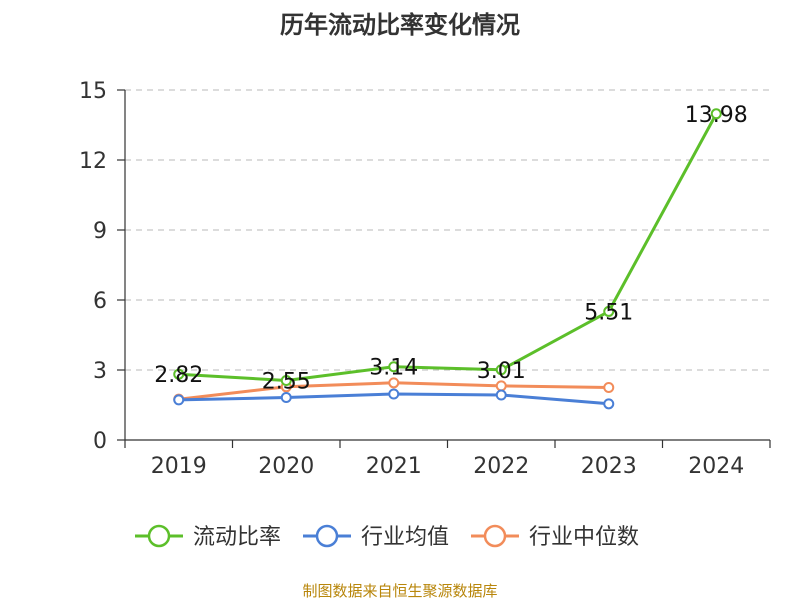  What do you see at coordinates (93, 91) in the screenshot?
I see `y-tick-label: 15` at bounding box center [93, 91].